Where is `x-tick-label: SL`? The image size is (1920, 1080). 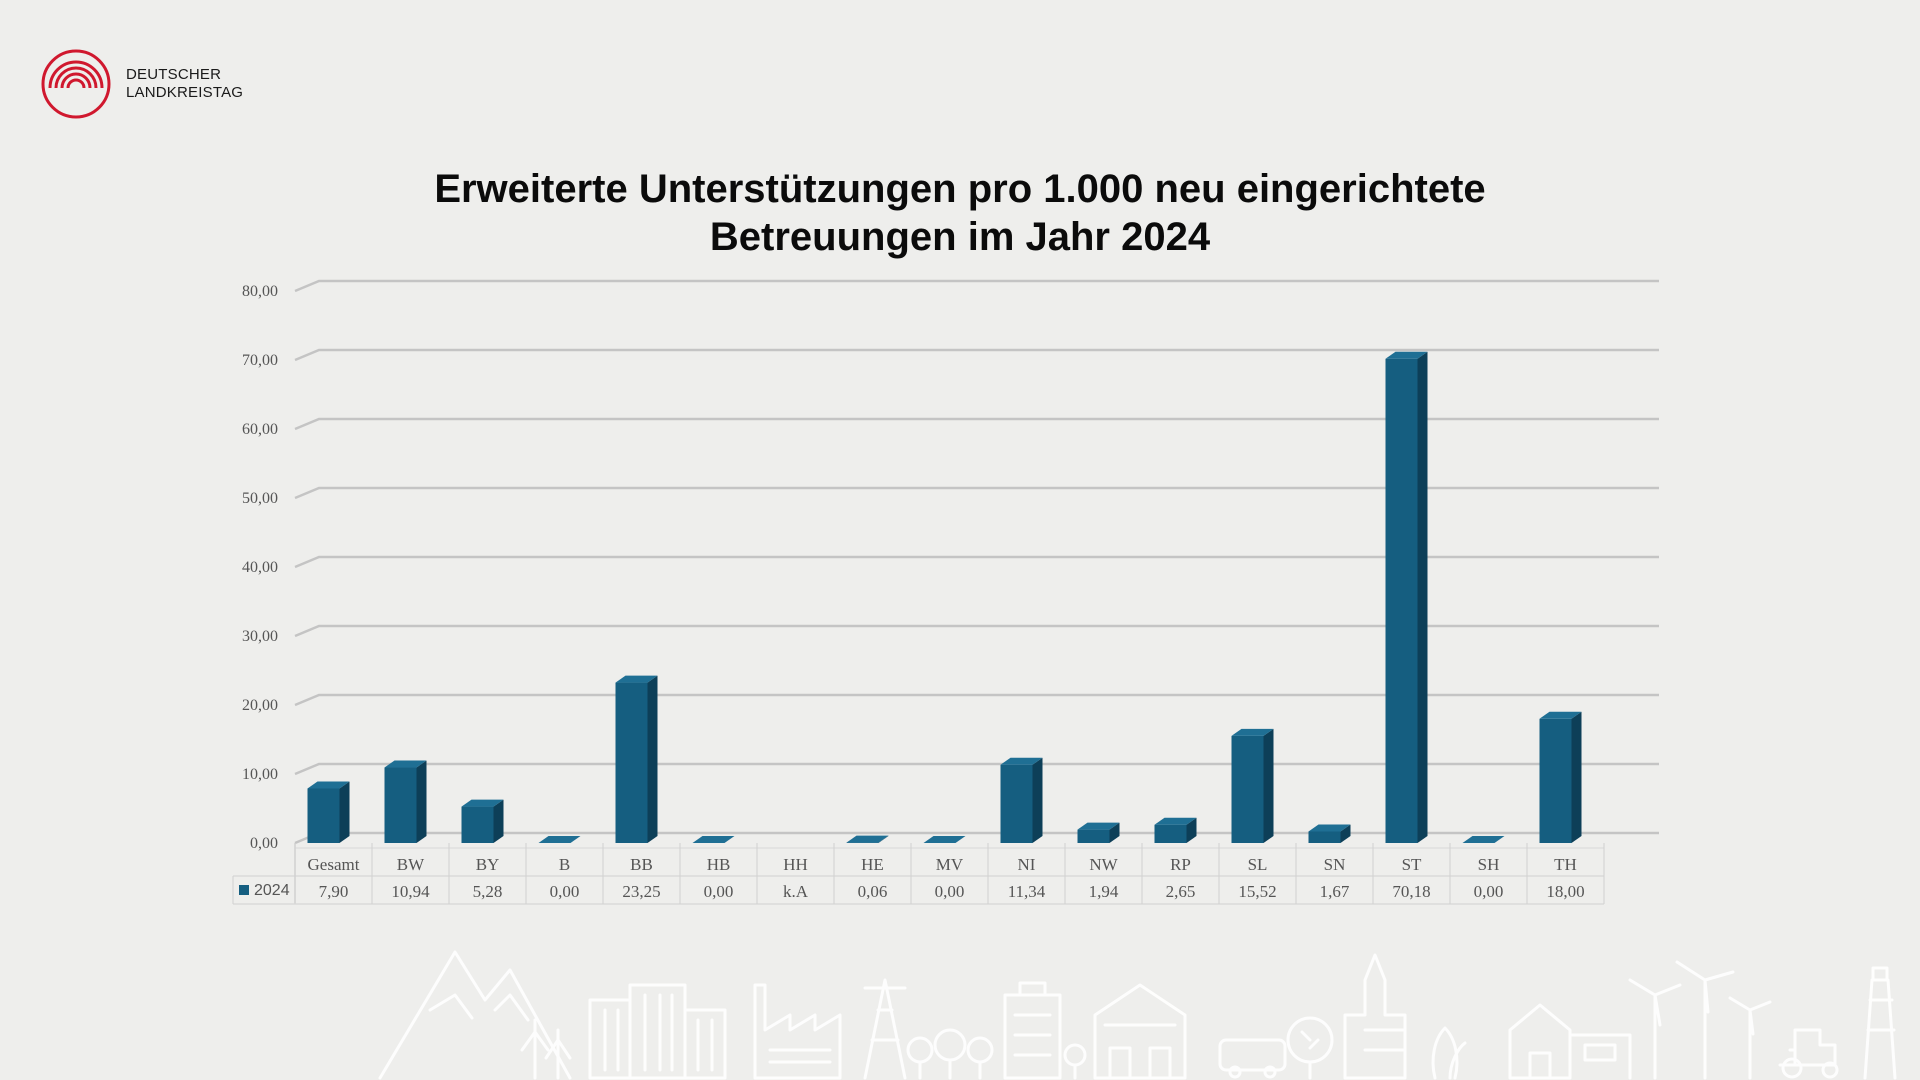 x-tick-label: SL is located at coordinates (1258, 864).